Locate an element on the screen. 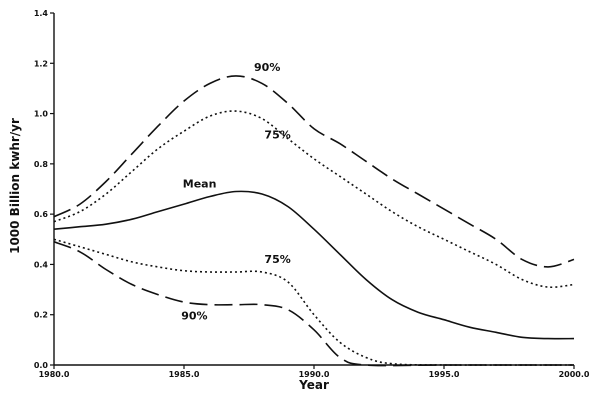 The width and height of the screenshot is (594, 393). x-tick-label: 2000.0 is located at coordinates (574, 374).